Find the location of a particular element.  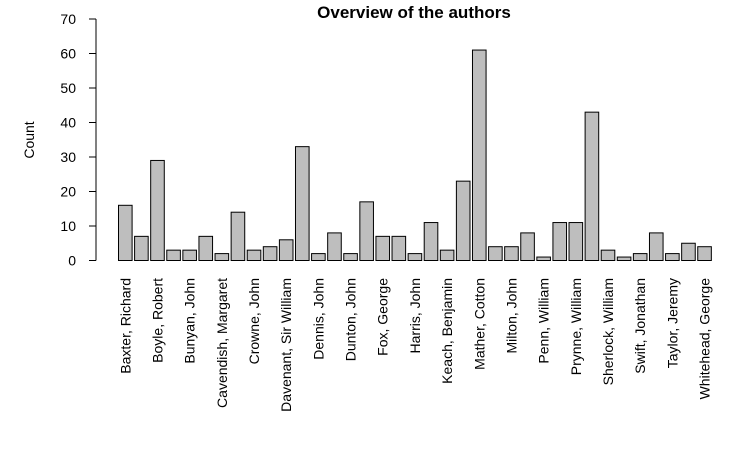

x-category-label: Penn, William is located at coordinates (544, 321).